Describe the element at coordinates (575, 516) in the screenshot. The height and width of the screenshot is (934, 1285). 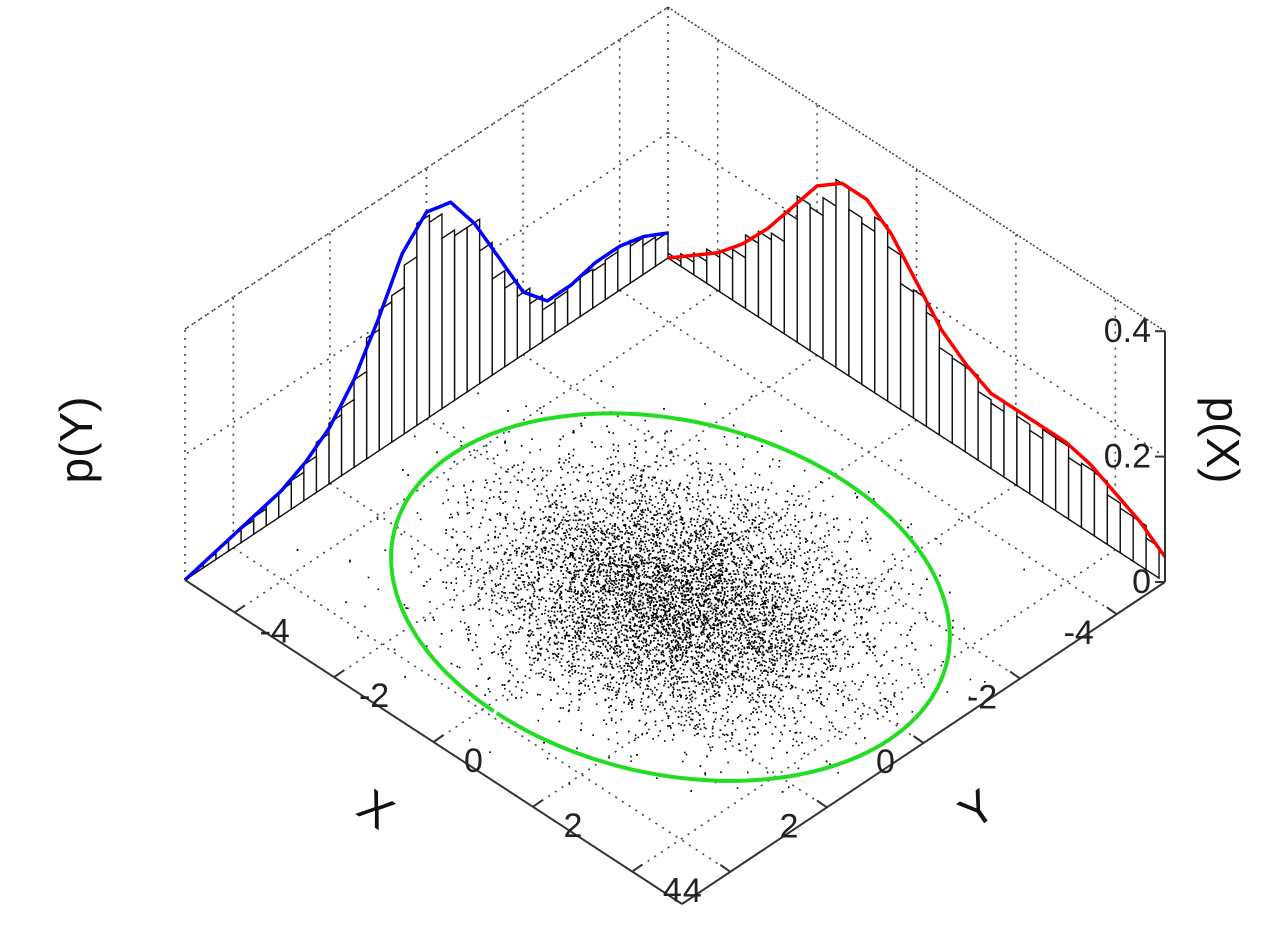
I see `floor-grid-line-y` at that location.